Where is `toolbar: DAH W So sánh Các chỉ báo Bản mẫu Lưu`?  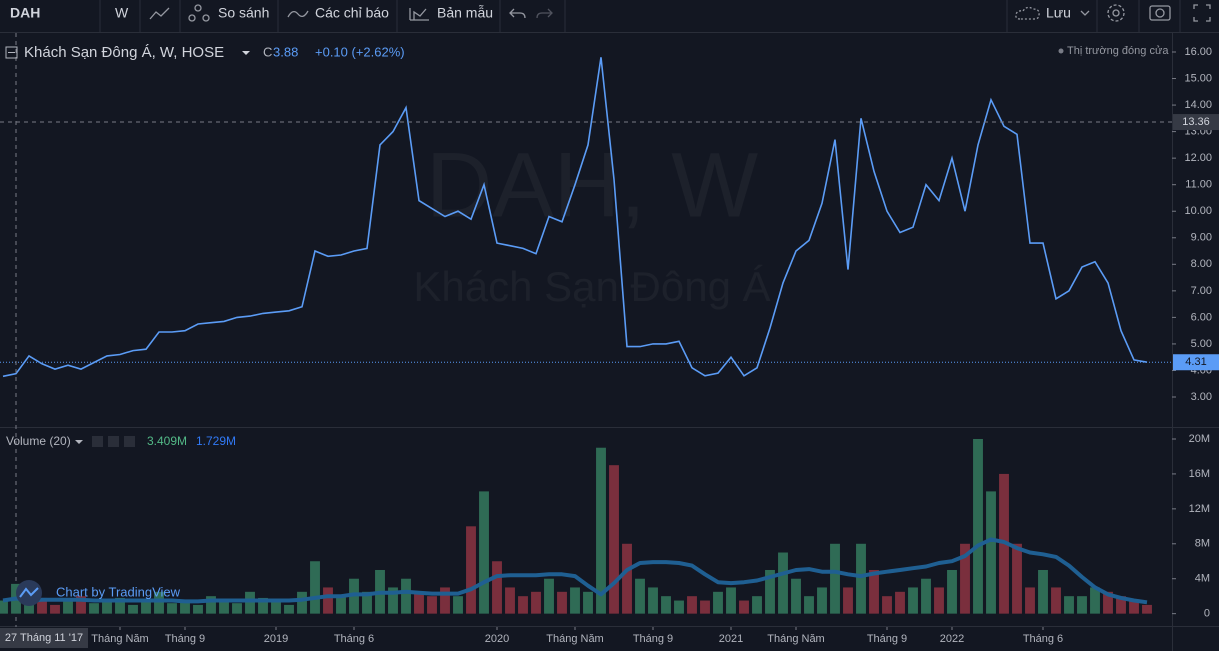 toolbar: DAH W So sánh Các chỉ báo Bản mẫu Lưu is located at coordinates (609, 16).